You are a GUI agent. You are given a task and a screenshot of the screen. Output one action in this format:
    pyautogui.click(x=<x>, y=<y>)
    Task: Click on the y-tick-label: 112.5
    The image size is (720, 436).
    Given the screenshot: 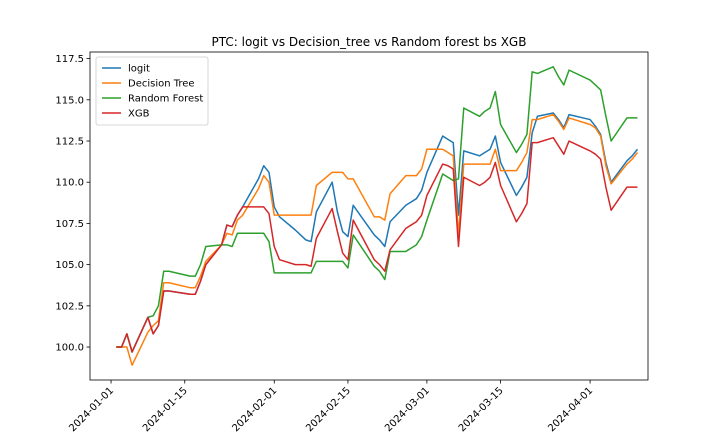 What is the action you would take?
    pyautogui.click(x=69, y=142)
    